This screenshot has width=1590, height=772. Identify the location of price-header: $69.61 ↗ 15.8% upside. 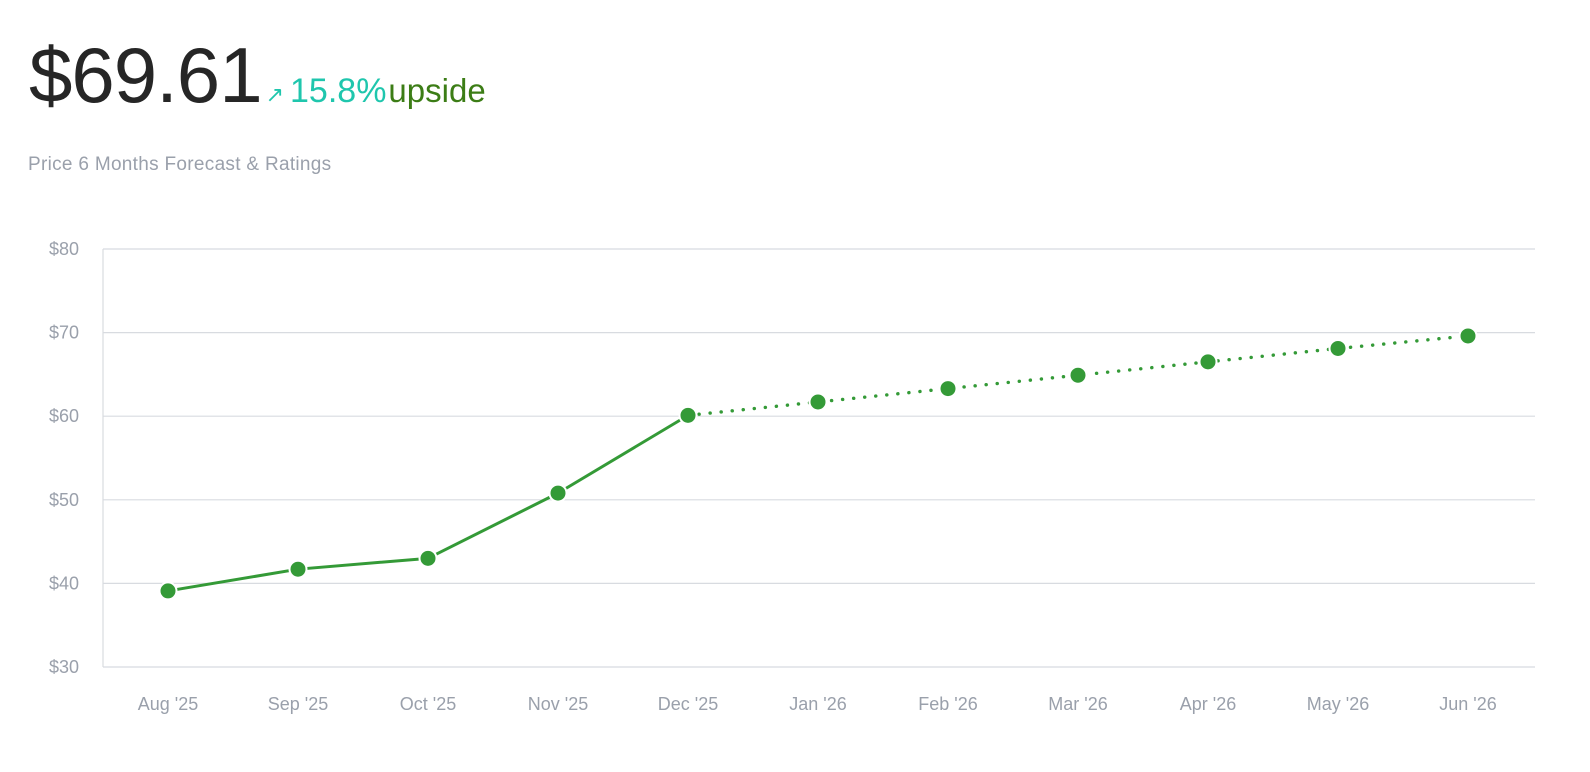
(257, 75).